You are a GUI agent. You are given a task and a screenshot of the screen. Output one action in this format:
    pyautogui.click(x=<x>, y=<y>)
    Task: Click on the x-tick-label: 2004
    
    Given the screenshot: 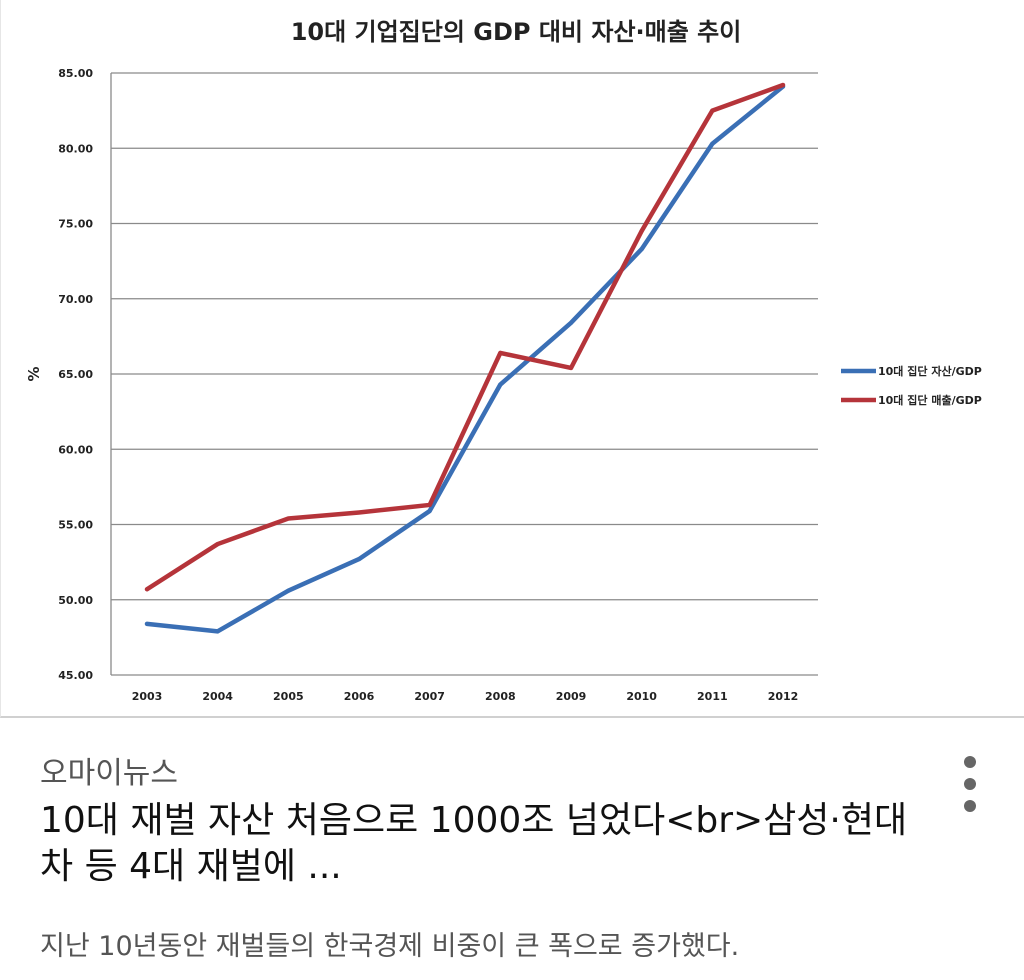 What is the action you would take?
    pyautogui.click(x=217, y=696)
    